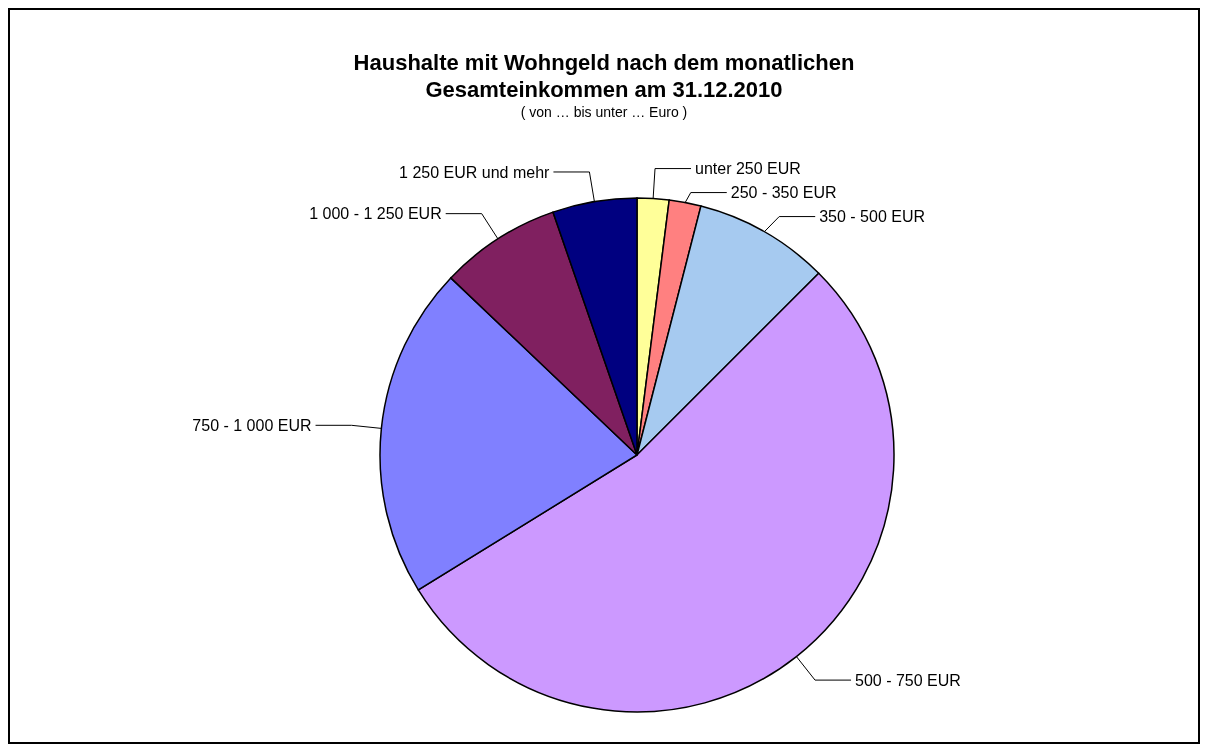 The width and height of the screenshot is (1208, 752). Describe the element at coordinates (872, 217) in the screenshot. I see `slice-label: 350 - 500 EUR` at that location.